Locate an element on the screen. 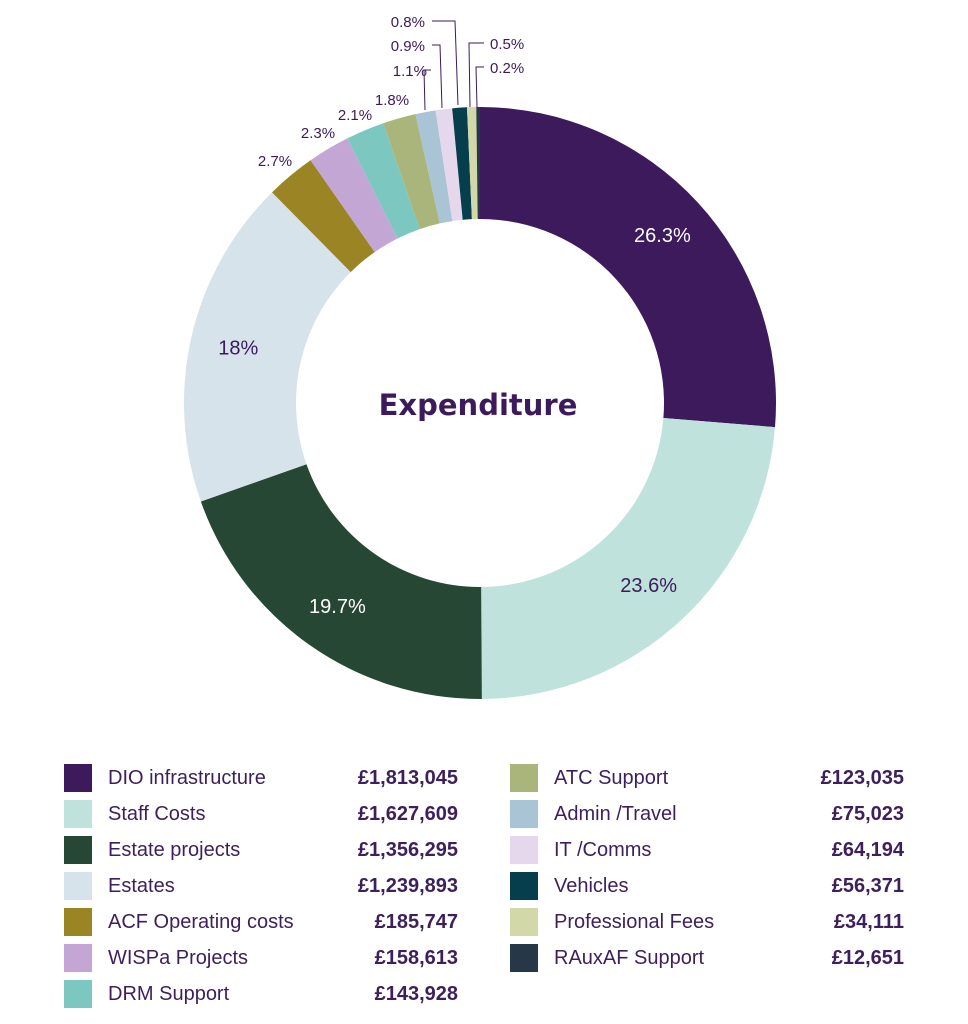  legend-item-estates: Estates £1,239,893 is located at coordinates (261, 886).